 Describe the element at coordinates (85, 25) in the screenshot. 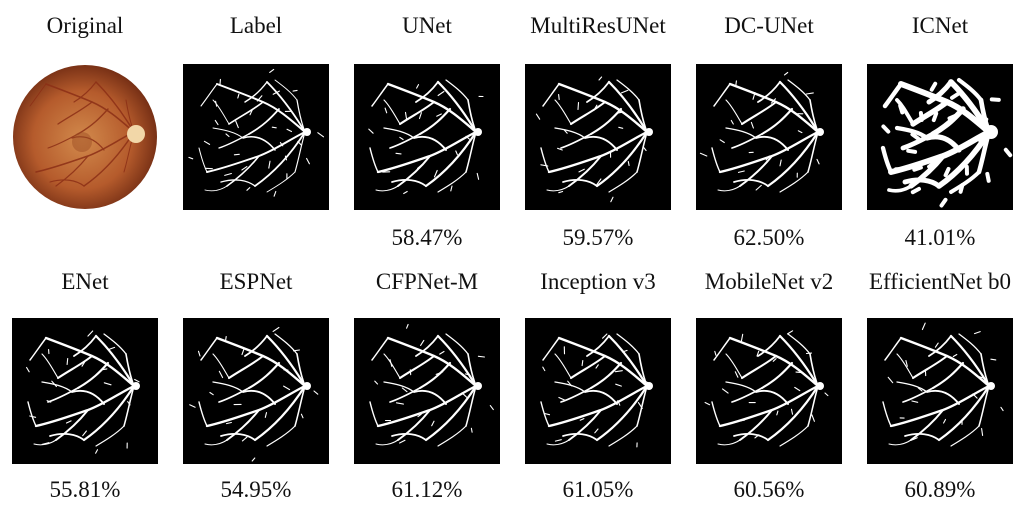

I see `panel-title: Original` at that location.